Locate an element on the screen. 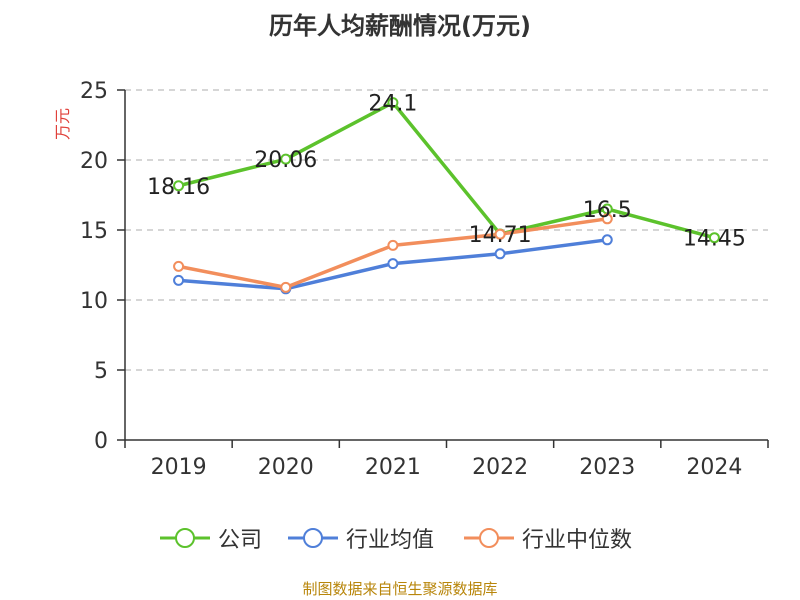 The image size is (800, 600). y-tick-label: 20 is located at coordinates (94, 161).